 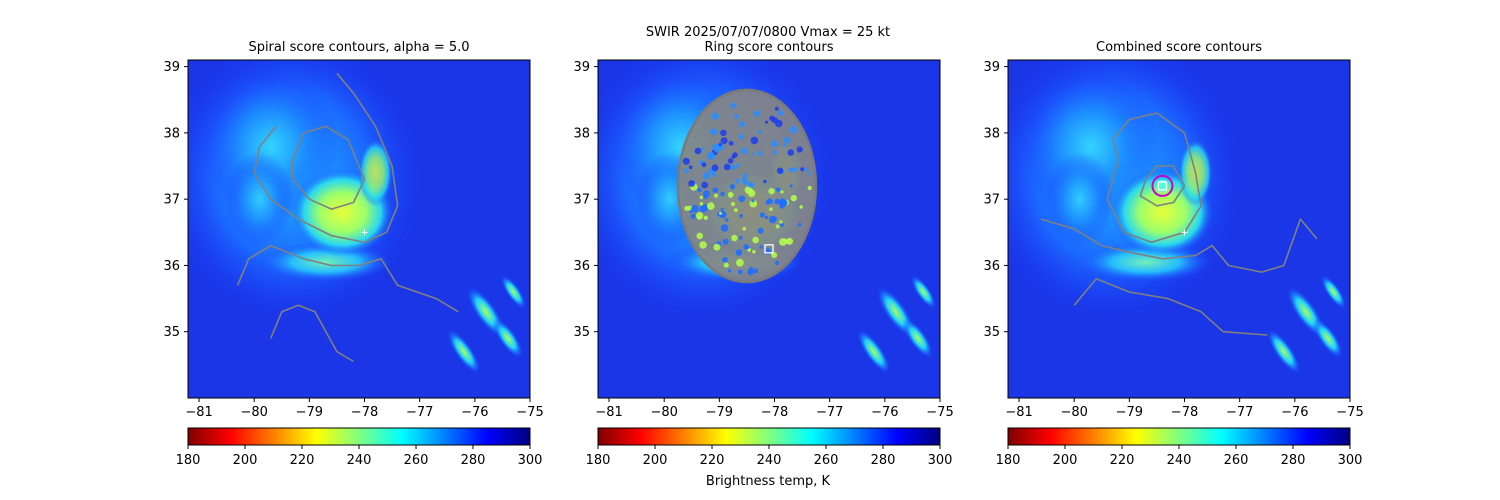 I want to click on ring-contour-region, so click(x=746, y=186).